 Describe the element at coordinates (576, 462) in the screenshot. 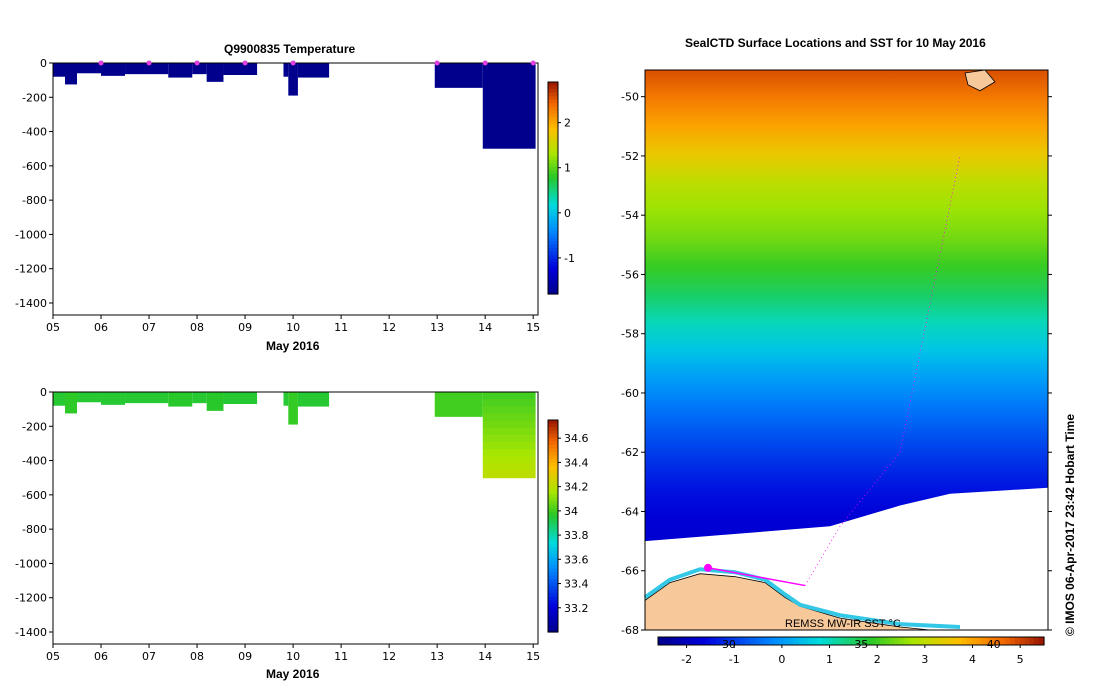

I see `sal-colorbar-label-6: 34.4` at that location.